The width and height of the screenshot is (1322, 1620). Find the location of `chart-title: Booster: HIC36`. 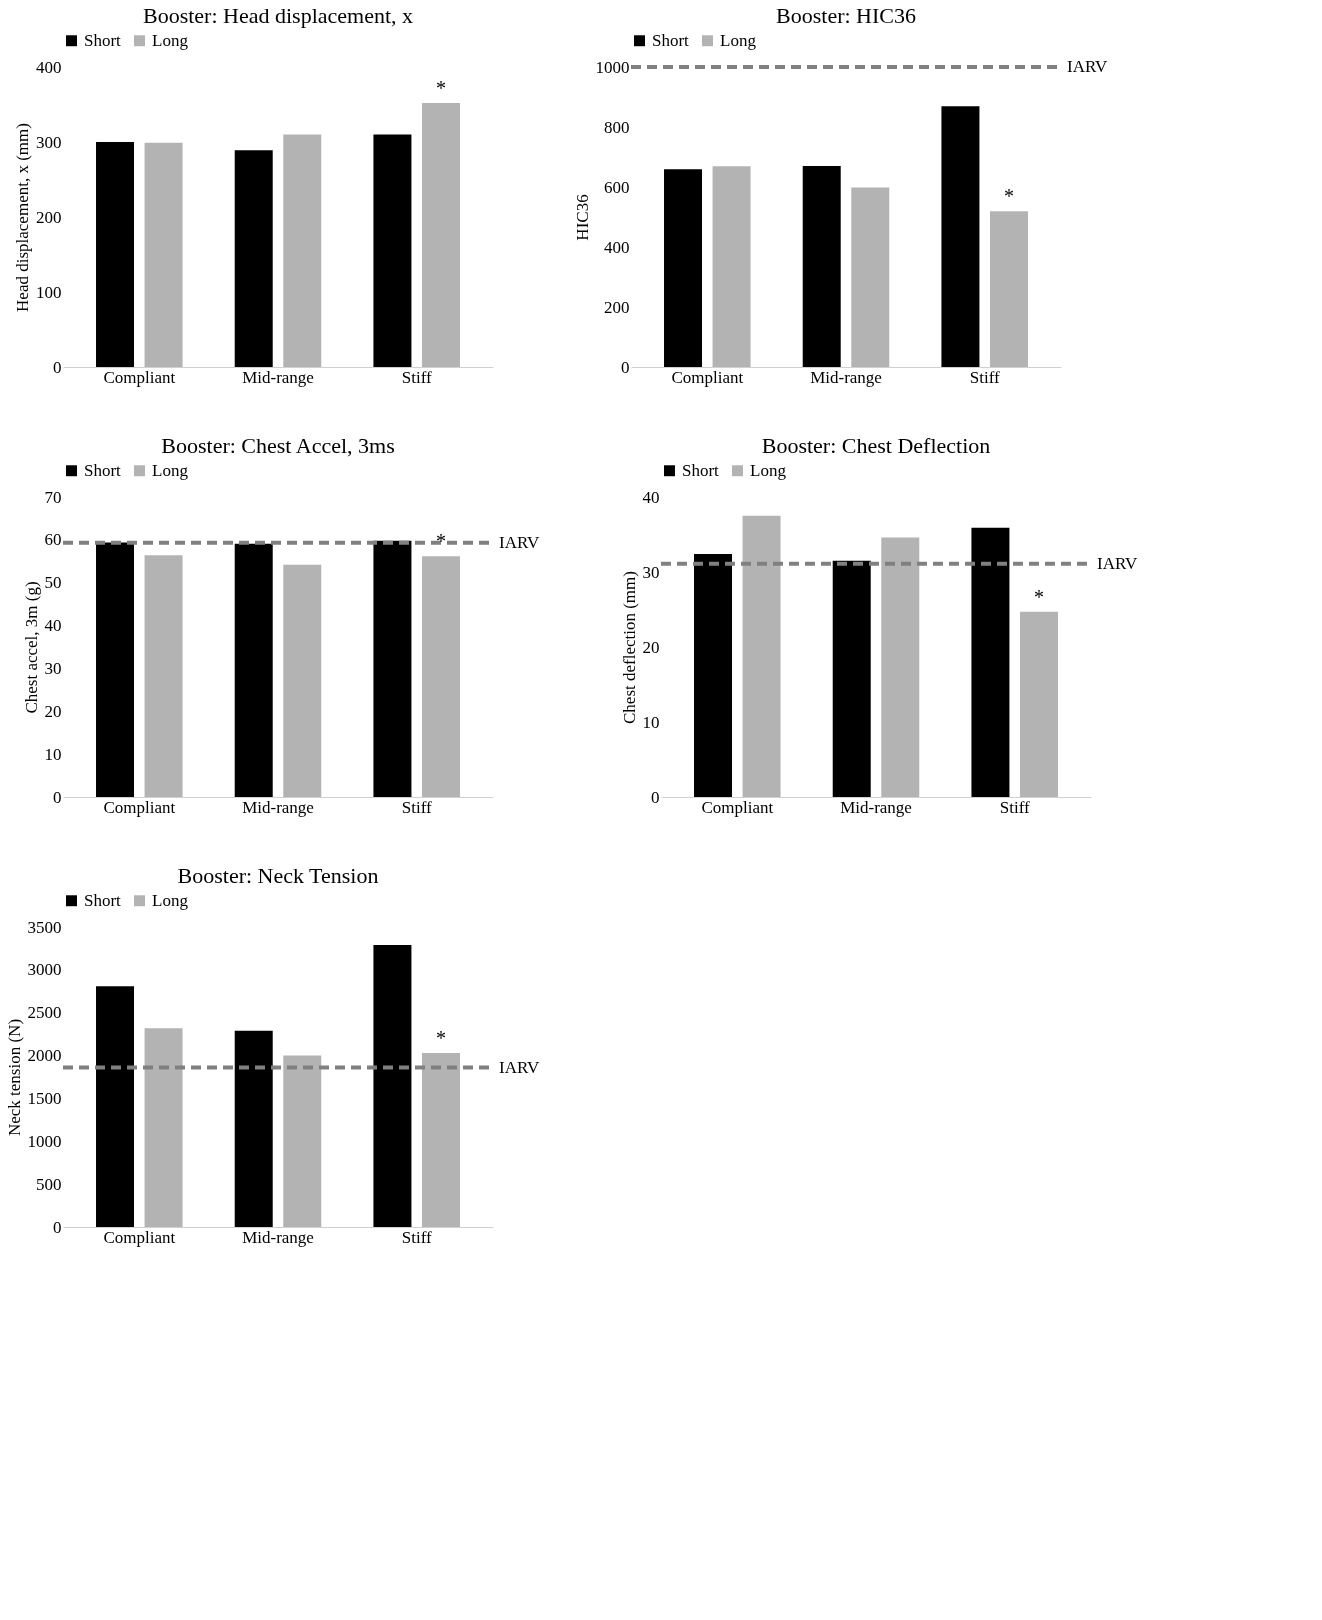

chart-title: Booster: HIC36 is located at coordinates (846, 15).